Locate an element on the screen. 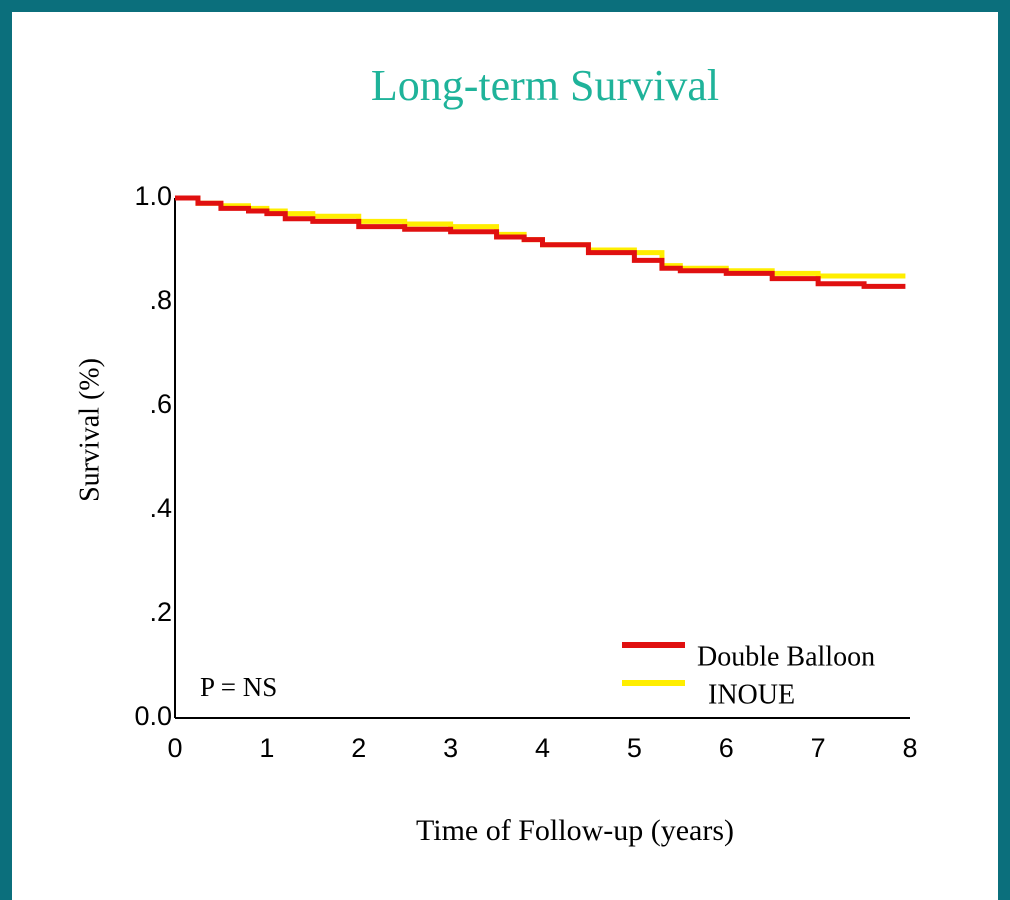  x-tick-label: 8 is located at coordinates (909, 748).